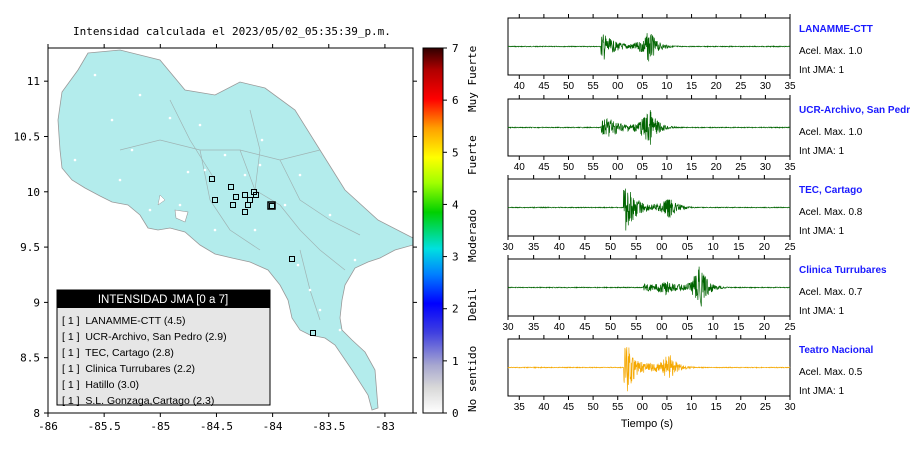 The image size is (910, 460). I want to click on station-markers, so click(262, 256).